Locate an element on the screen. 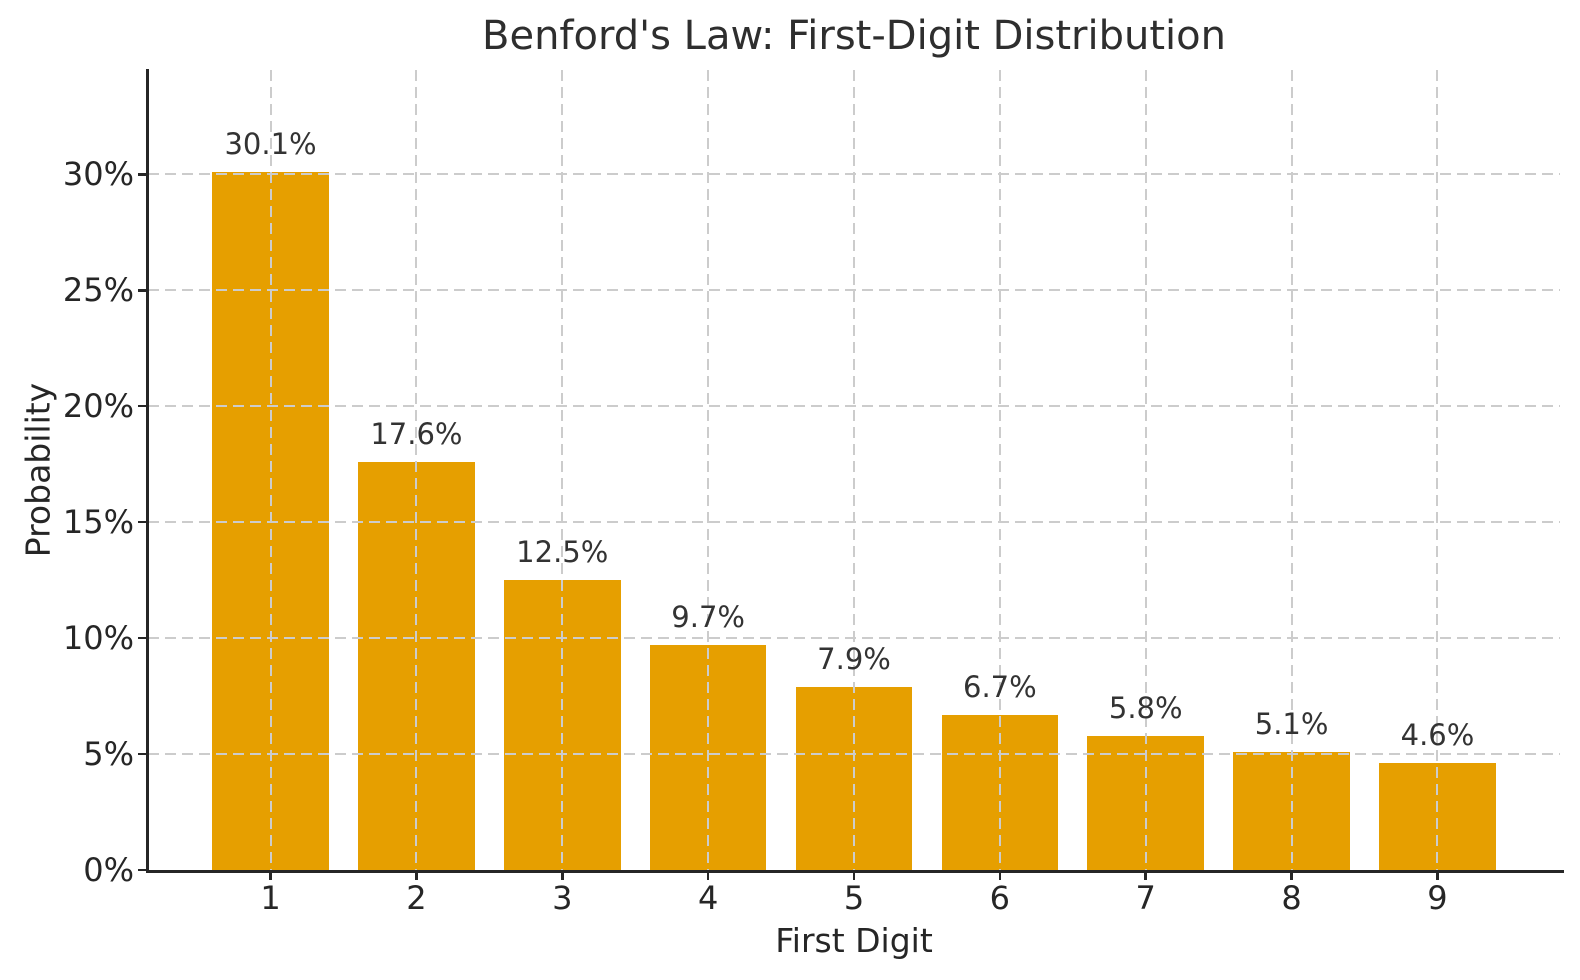 The height and width of the screenshot is (980, 1580). x-tick-label: 2 is located at coordinates (416, 898).